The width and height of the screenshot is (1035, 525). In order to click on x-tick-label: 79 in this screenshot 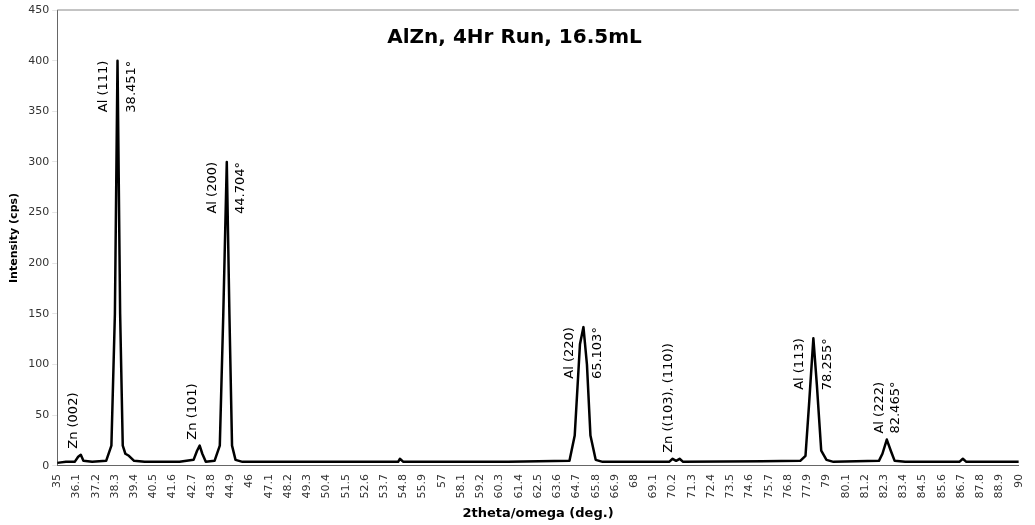, I will do `click(826, 480)`.